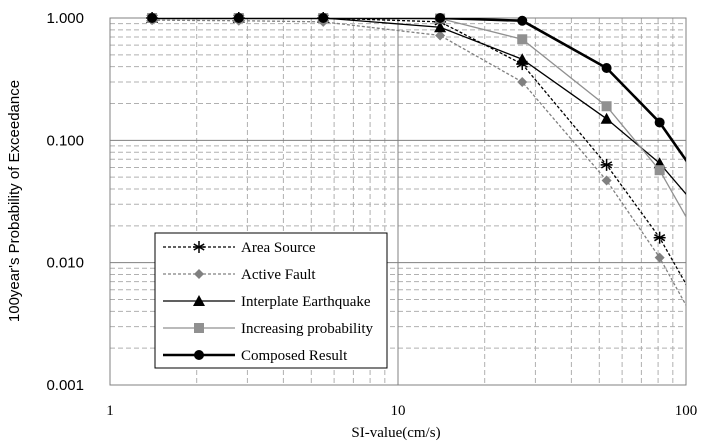 The height and width of the screenshot is (441, 701). Describe the element at coordinates (278, 248) in the screenshot. I see `legend-label-area-source: Area Source` at that location.